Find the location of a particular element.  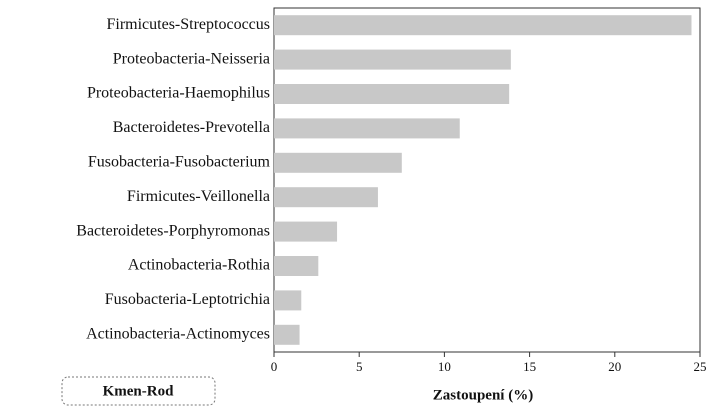

x-tick-label: 15 is located at coordinates (529, 366).